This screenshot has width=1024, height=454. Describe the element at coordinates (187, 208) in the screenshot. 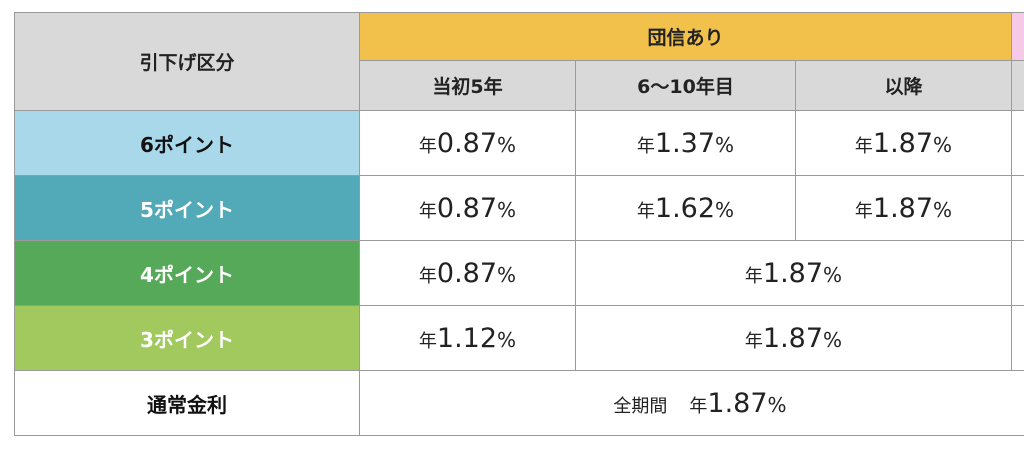

I see `row-label: 5ポイント` at that location.